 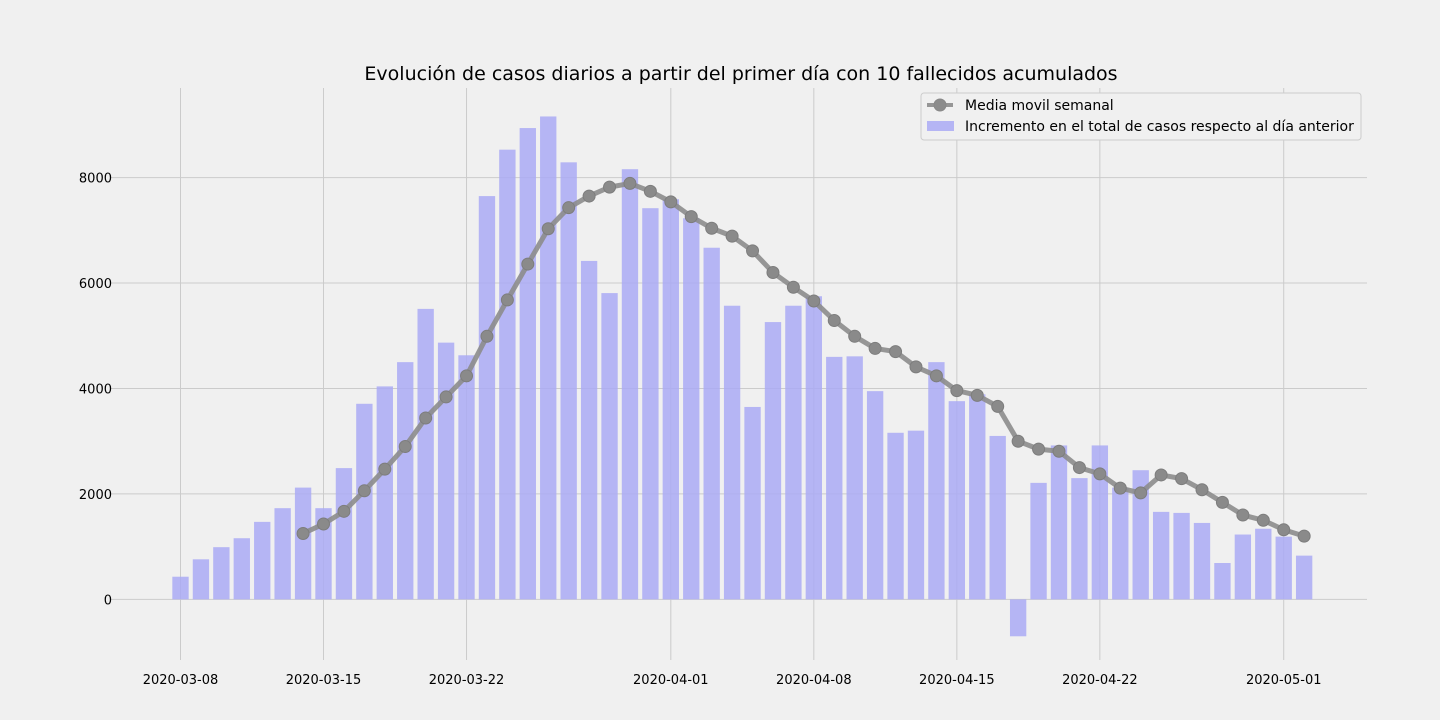 I want to click on legend-bar-swatch, so click(x=940, y=126).